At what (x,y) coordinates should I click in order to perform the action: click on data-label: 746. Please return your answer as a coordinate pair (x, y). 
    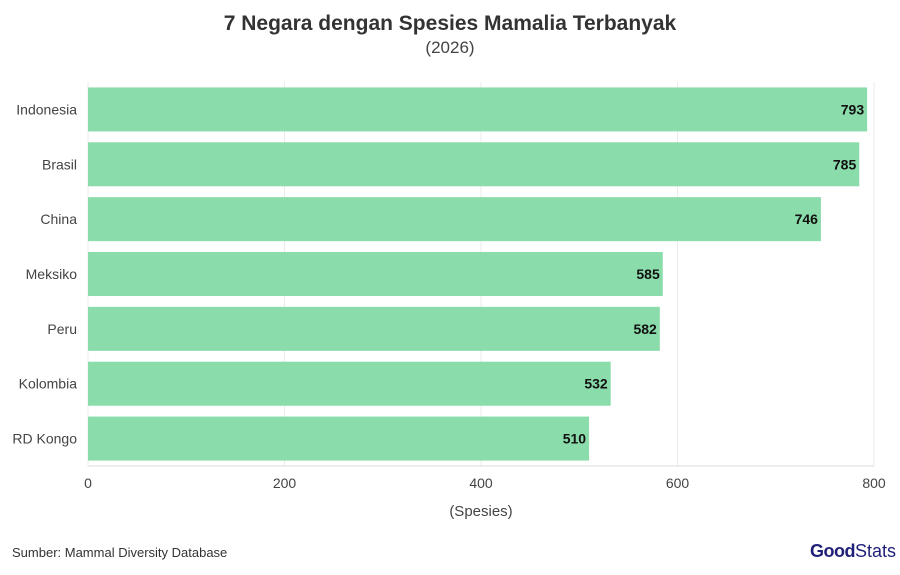
    Looking at the image, I should click on (807, 219).